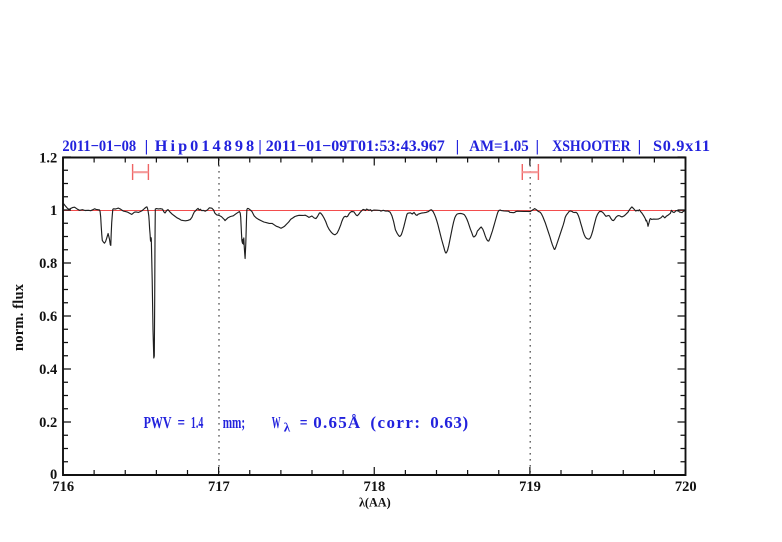  What do you see at coordinates (48, 159) in the screenshot?
I see `svg-text: 1.2` at bounding box center [48, 159].